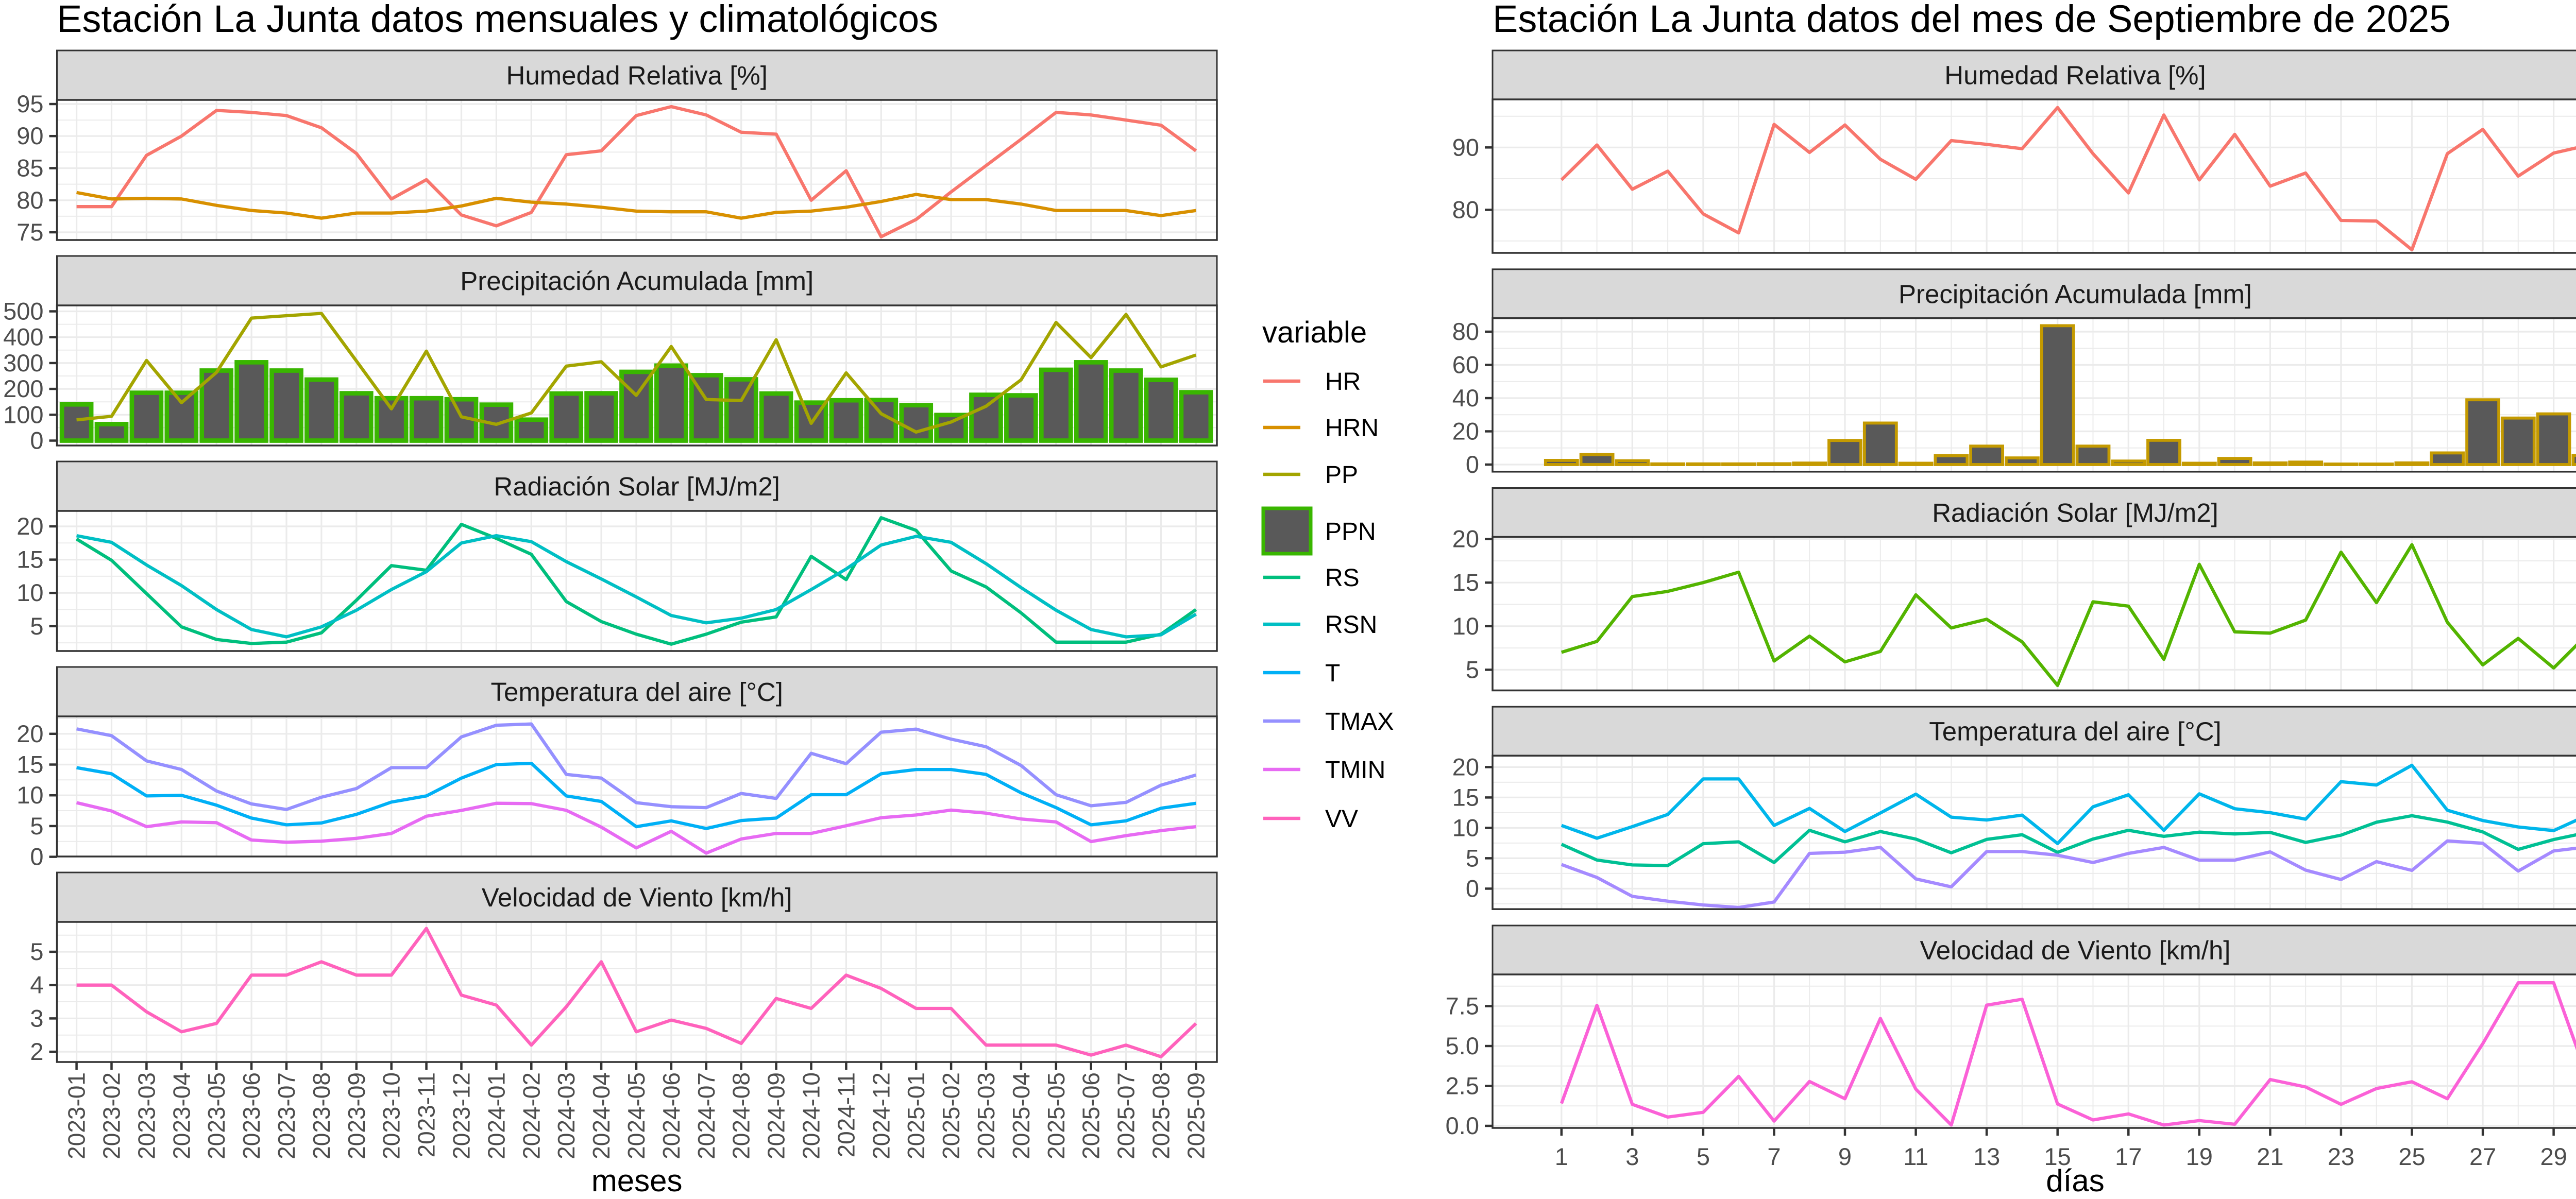  I want to click on svg-text: 60, so click(1465, 365).